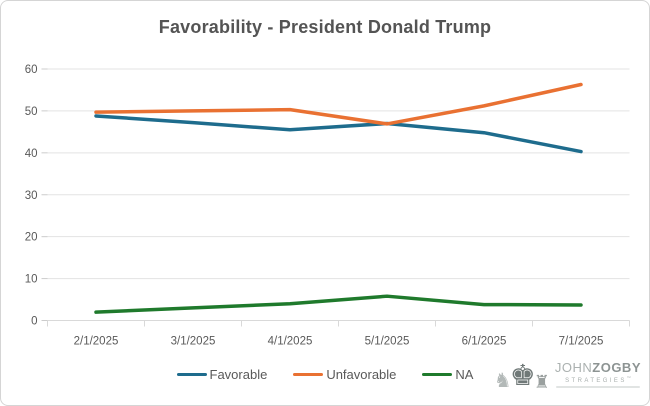 This screenshot has width=650, height=406. I want to click on series-line-unfavorable, so click(338, 104).